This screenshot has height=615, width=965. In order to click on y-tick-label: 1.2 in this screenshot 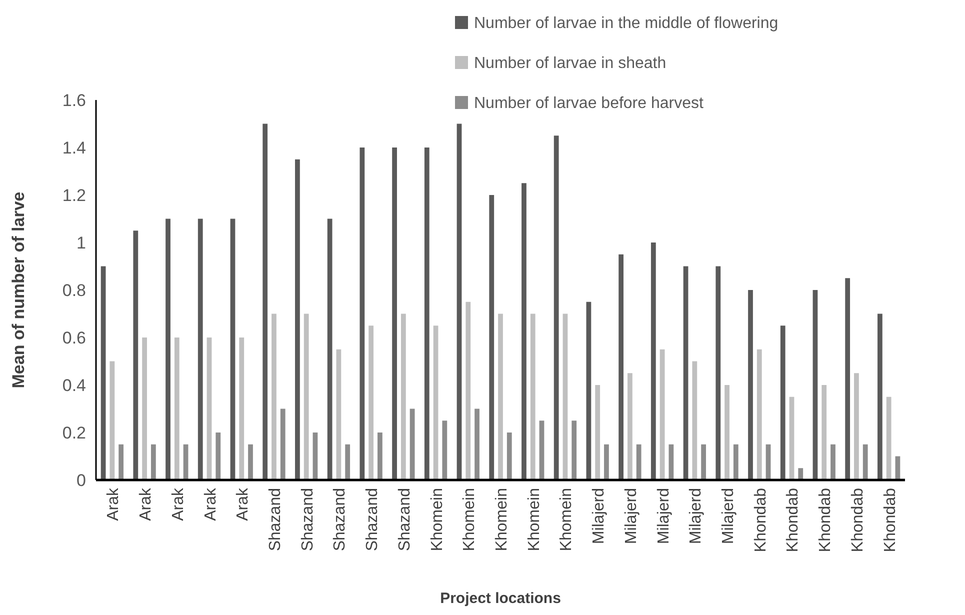, I will do `click(74, 195)`.